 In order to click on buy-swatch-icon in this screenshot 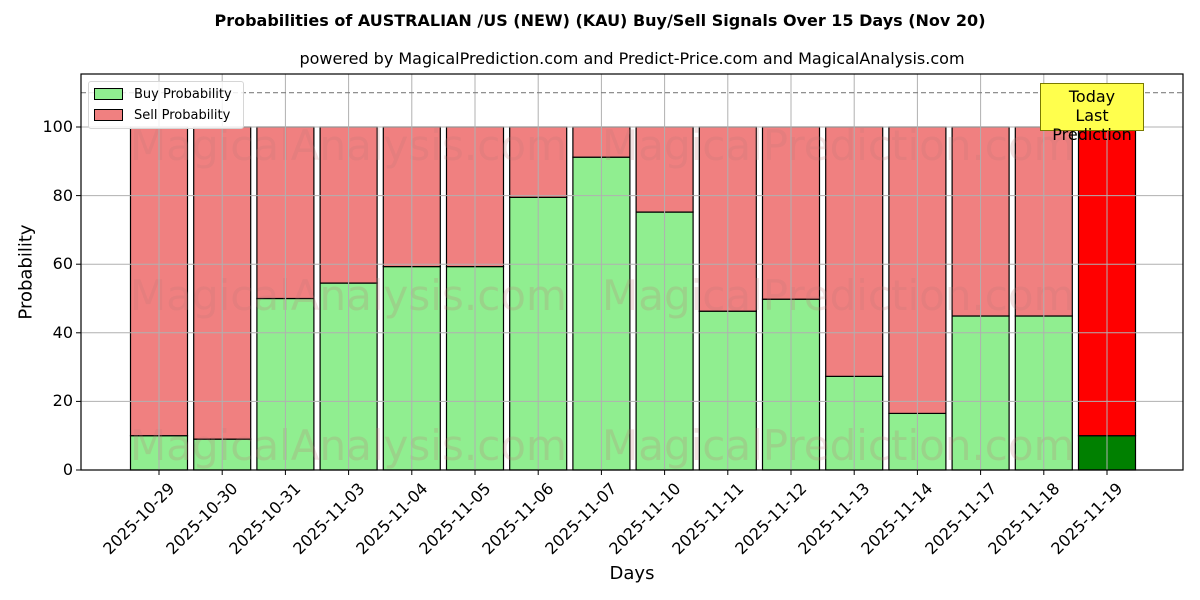, I will do `click(108, 94)`.